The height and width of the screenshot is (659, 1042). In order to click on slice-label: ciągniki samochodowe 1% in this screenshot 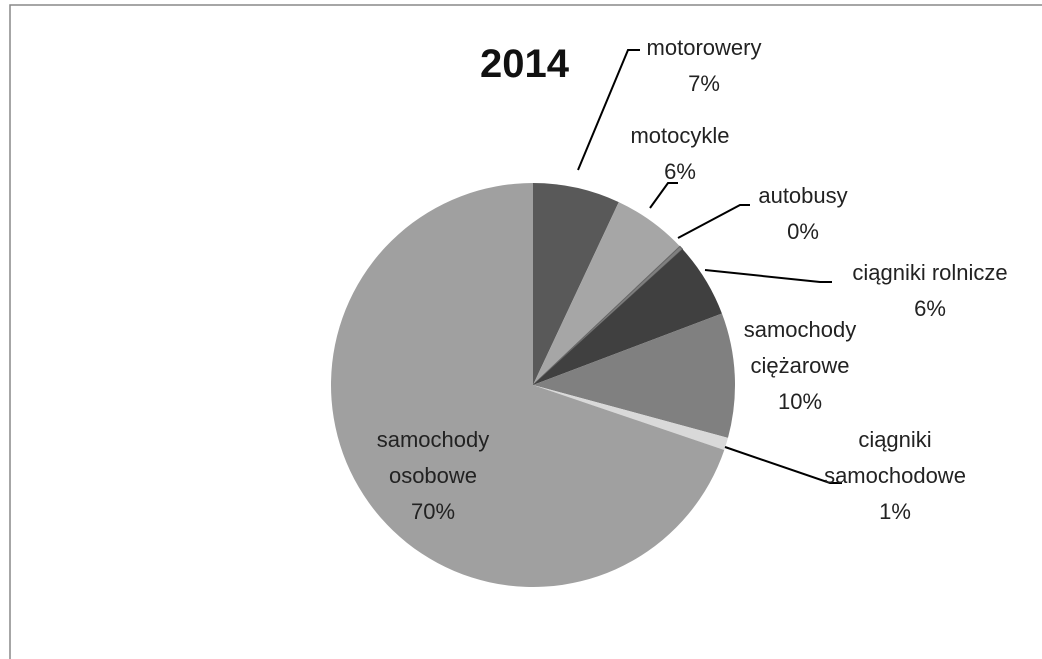, I will do `click(895, 476)`.